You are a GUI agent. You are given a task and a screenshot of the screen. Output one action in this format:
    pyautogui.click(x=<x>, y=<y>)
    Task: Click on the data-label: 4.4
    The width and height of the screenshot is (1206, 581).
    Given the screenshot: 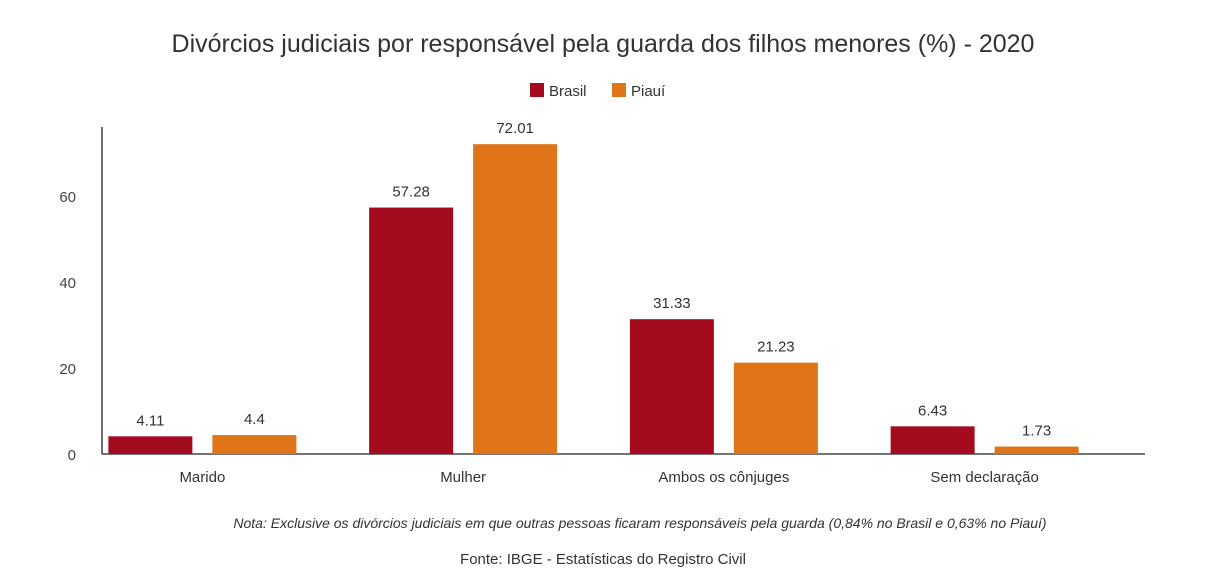 What is the action you would take?
    pyautogui.click(x=254, y=419)
    